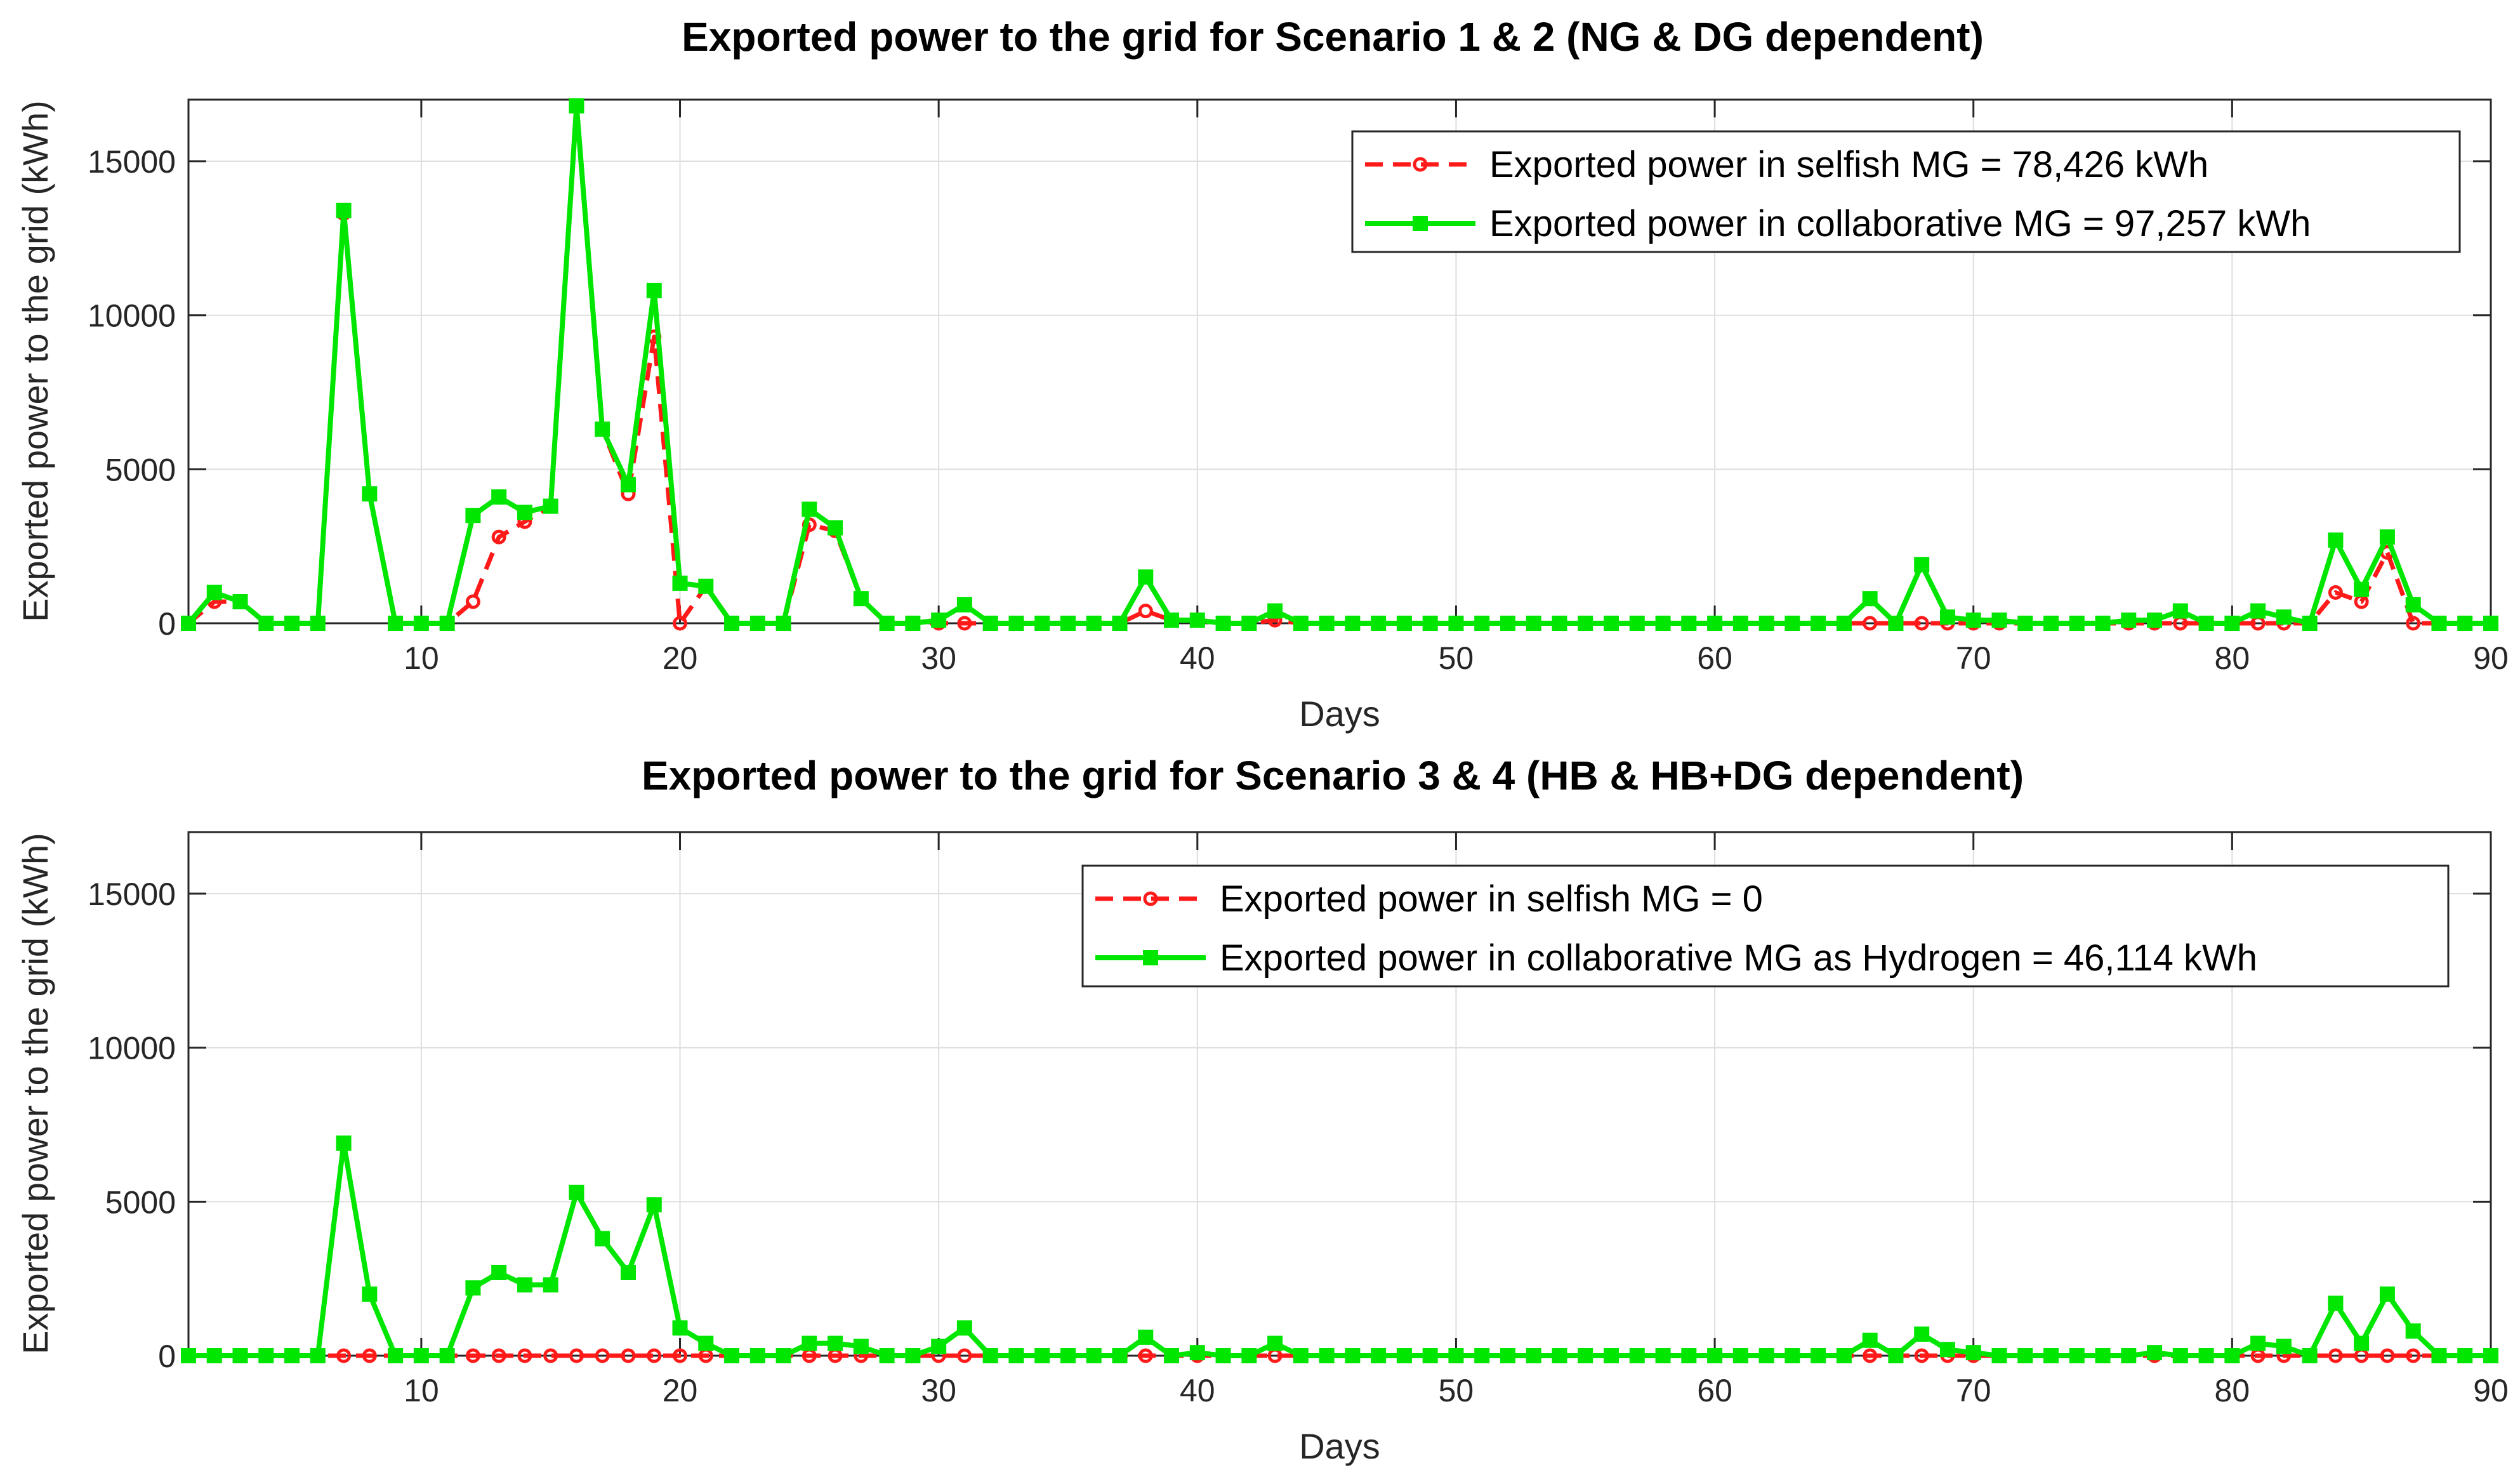  I want to click on chart-top-legend-box, so click(1906, 191).